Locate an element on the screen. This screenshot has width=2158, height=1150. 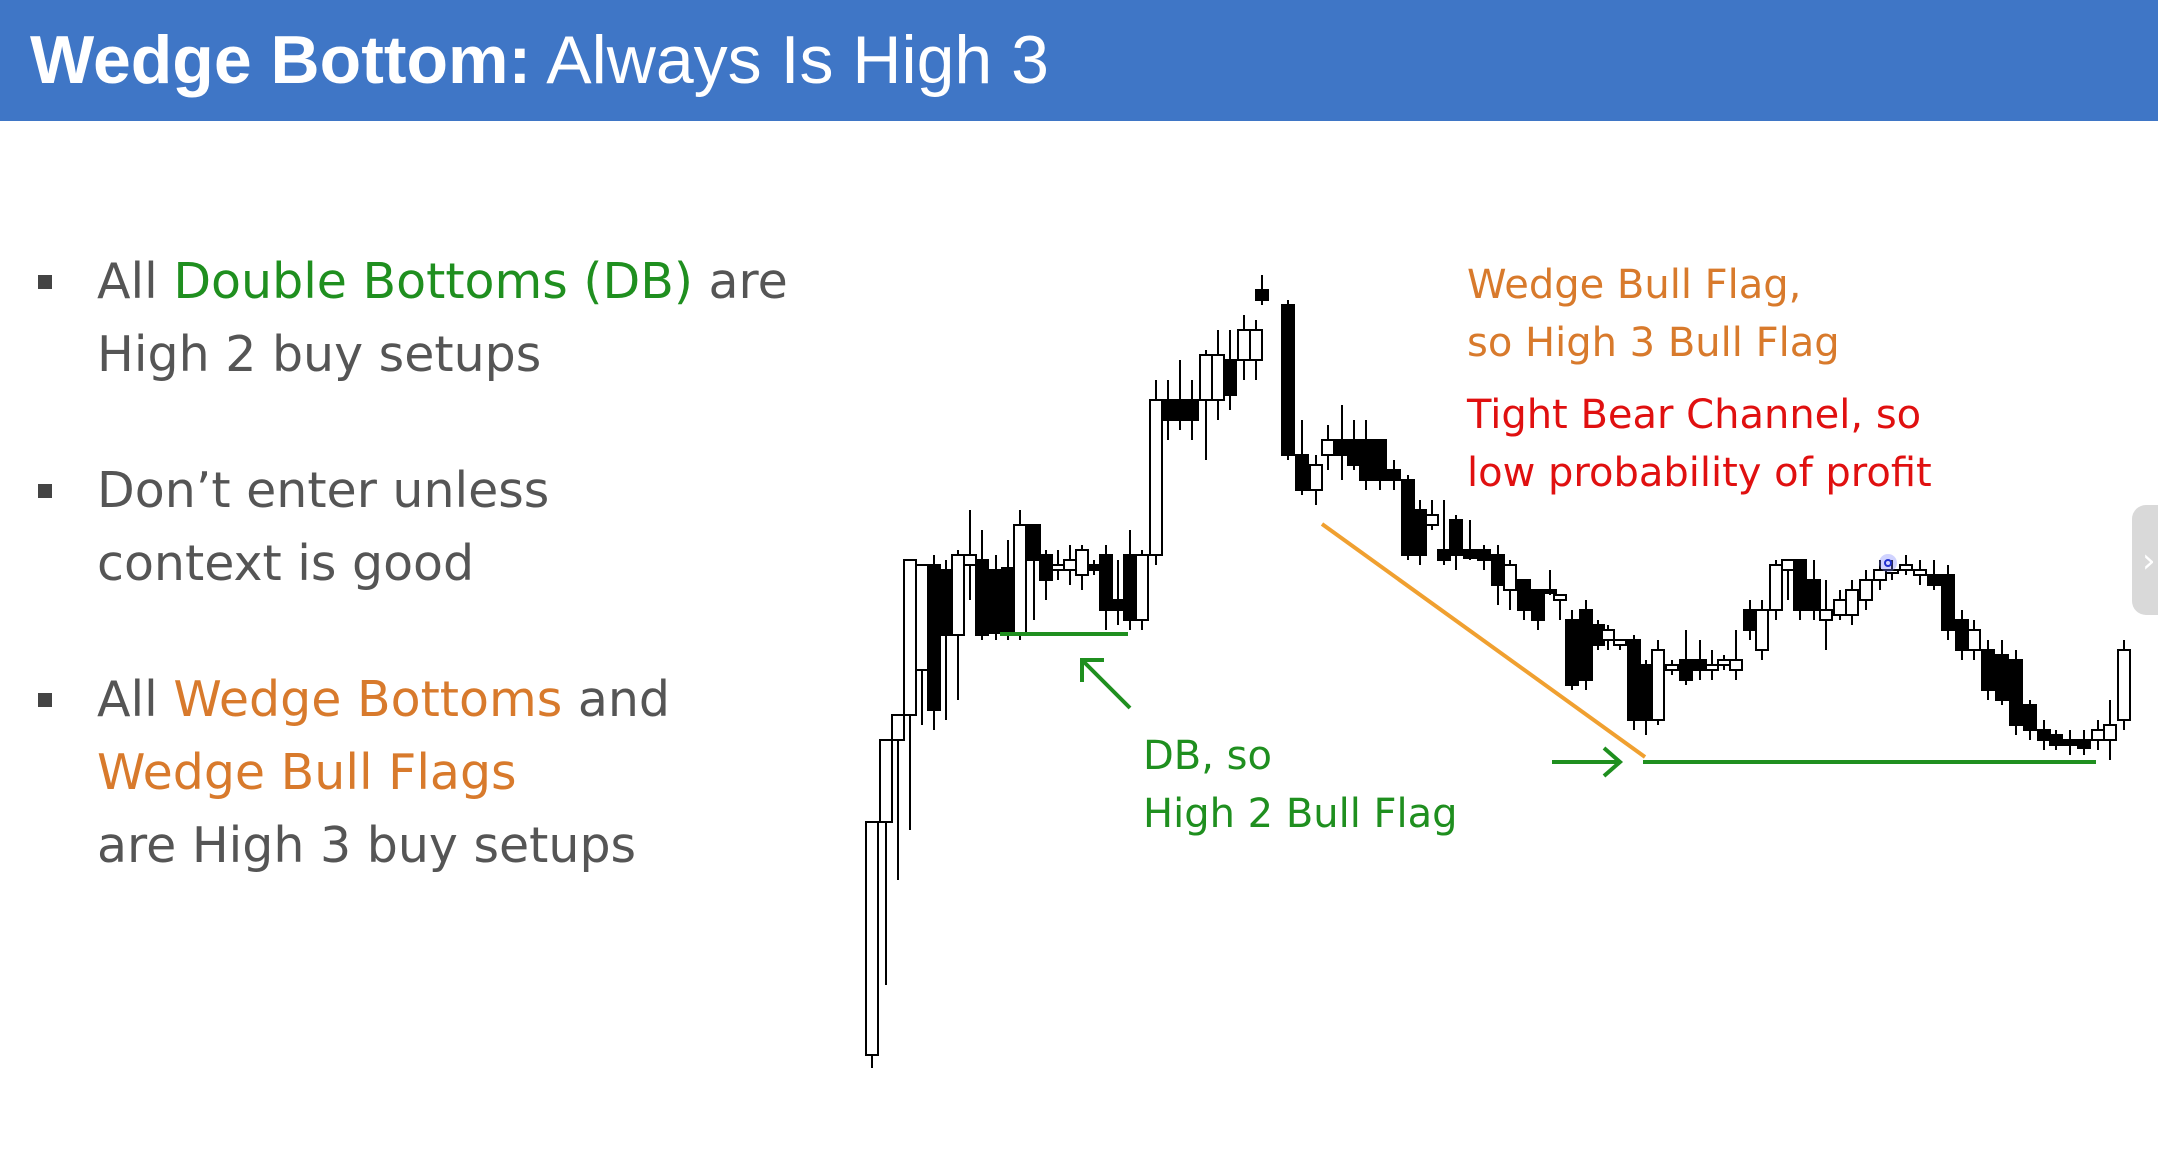
annotation-tight-bear-channel: Tight Bear Channel, so is located at coordinates (1694, 415).